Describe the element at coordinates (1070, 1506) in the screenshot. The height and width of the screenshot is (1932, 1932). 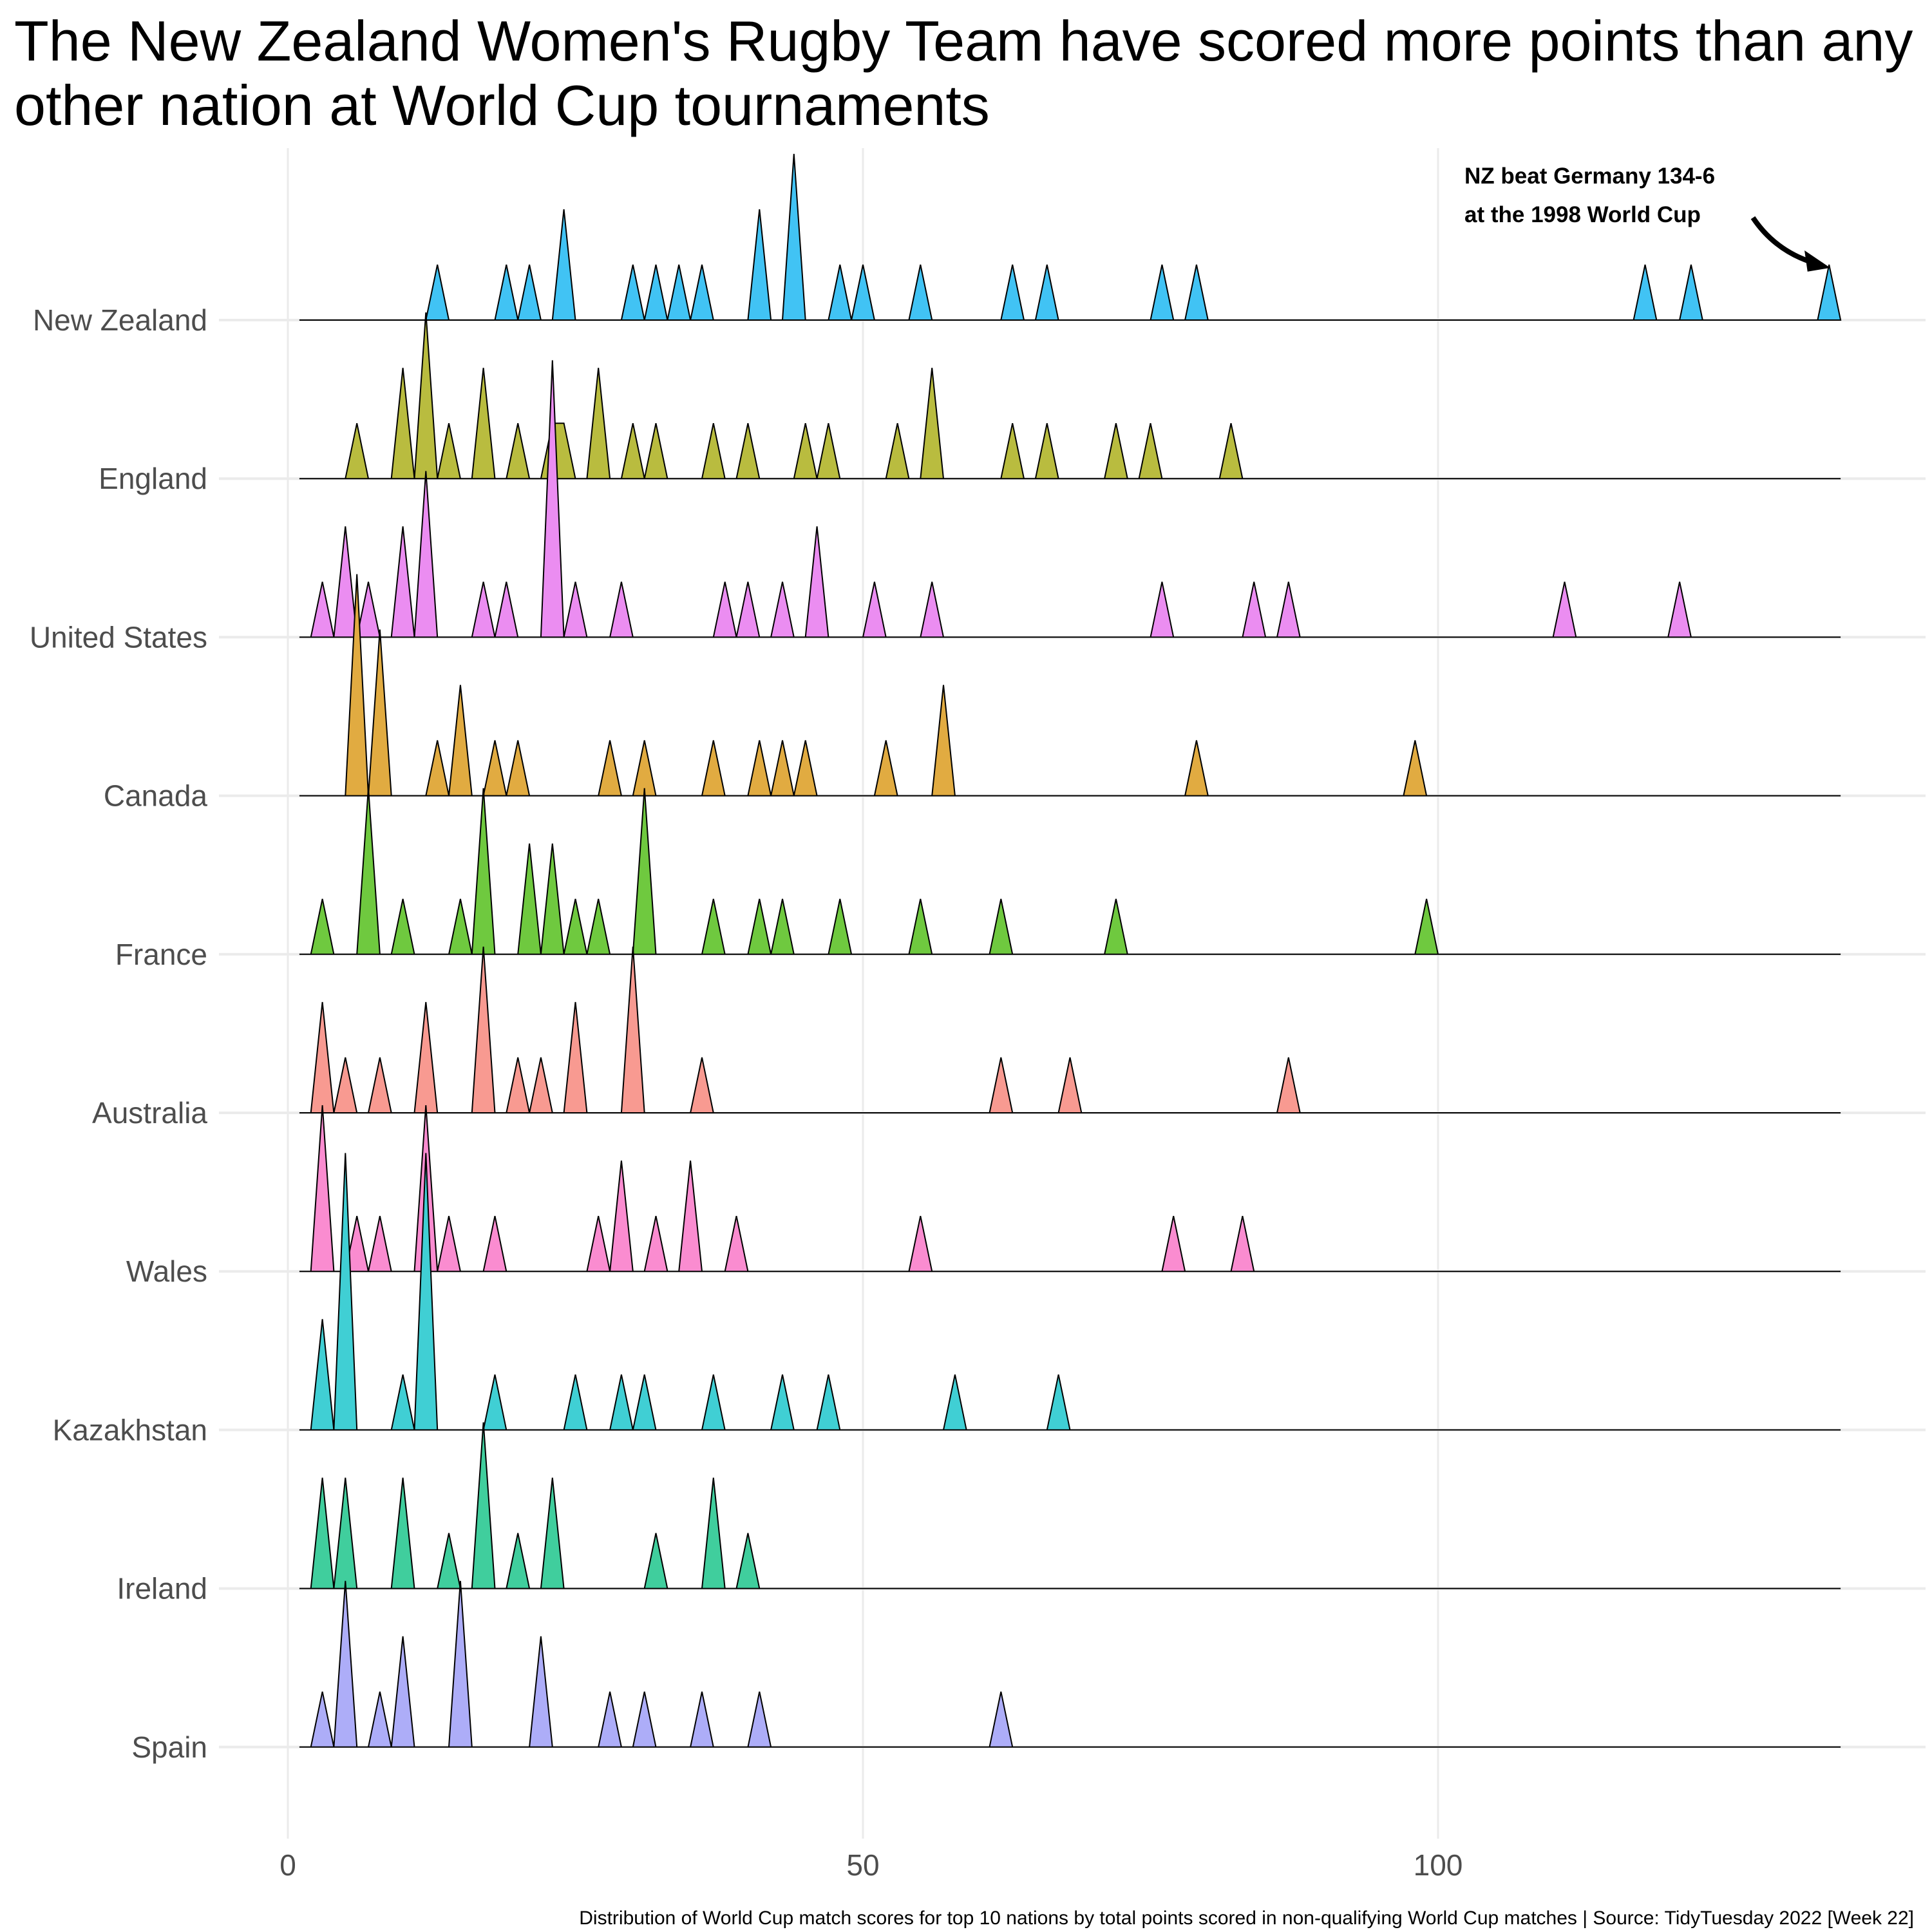
I see `ridge-ireland` at that location.